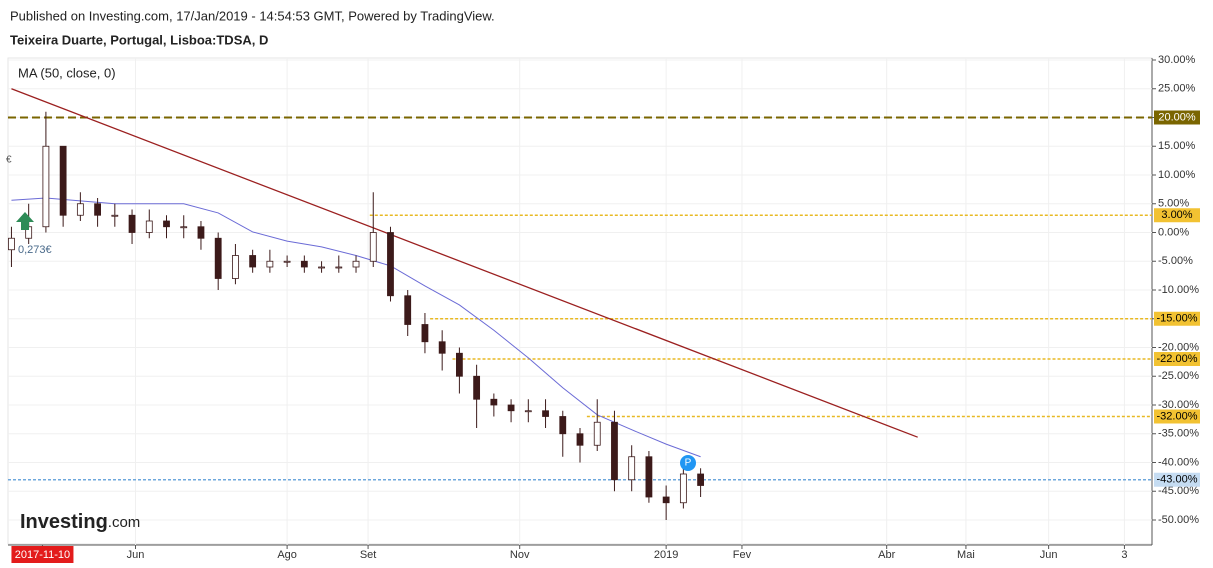 Image resolution: width=1213 pixels, height=568 pixels. I want to click on level-label: -43.00%, so click(1177, 480).